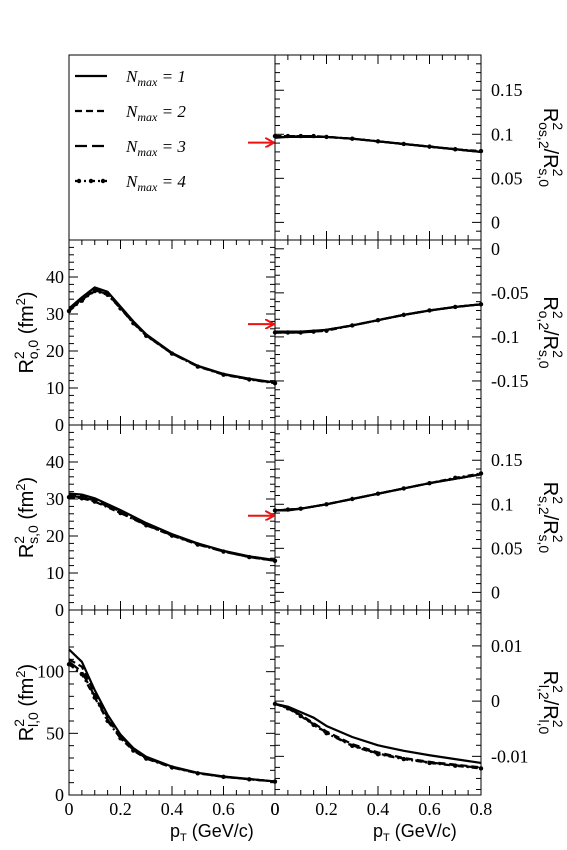 This screenshot has width=567, height=850. Describe the element at coordinates (481, 809) in the screenshot. I see `x-tick-label-l2: 0.8` at that location.